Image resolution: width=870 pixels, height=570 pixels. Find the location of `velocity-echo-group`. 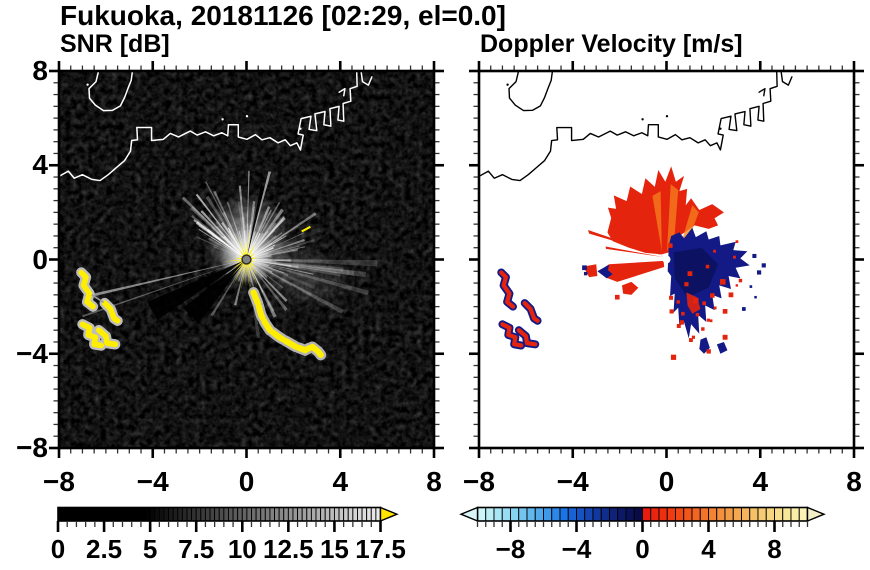

velocity-echo-group is located at coordinates (631, 263).